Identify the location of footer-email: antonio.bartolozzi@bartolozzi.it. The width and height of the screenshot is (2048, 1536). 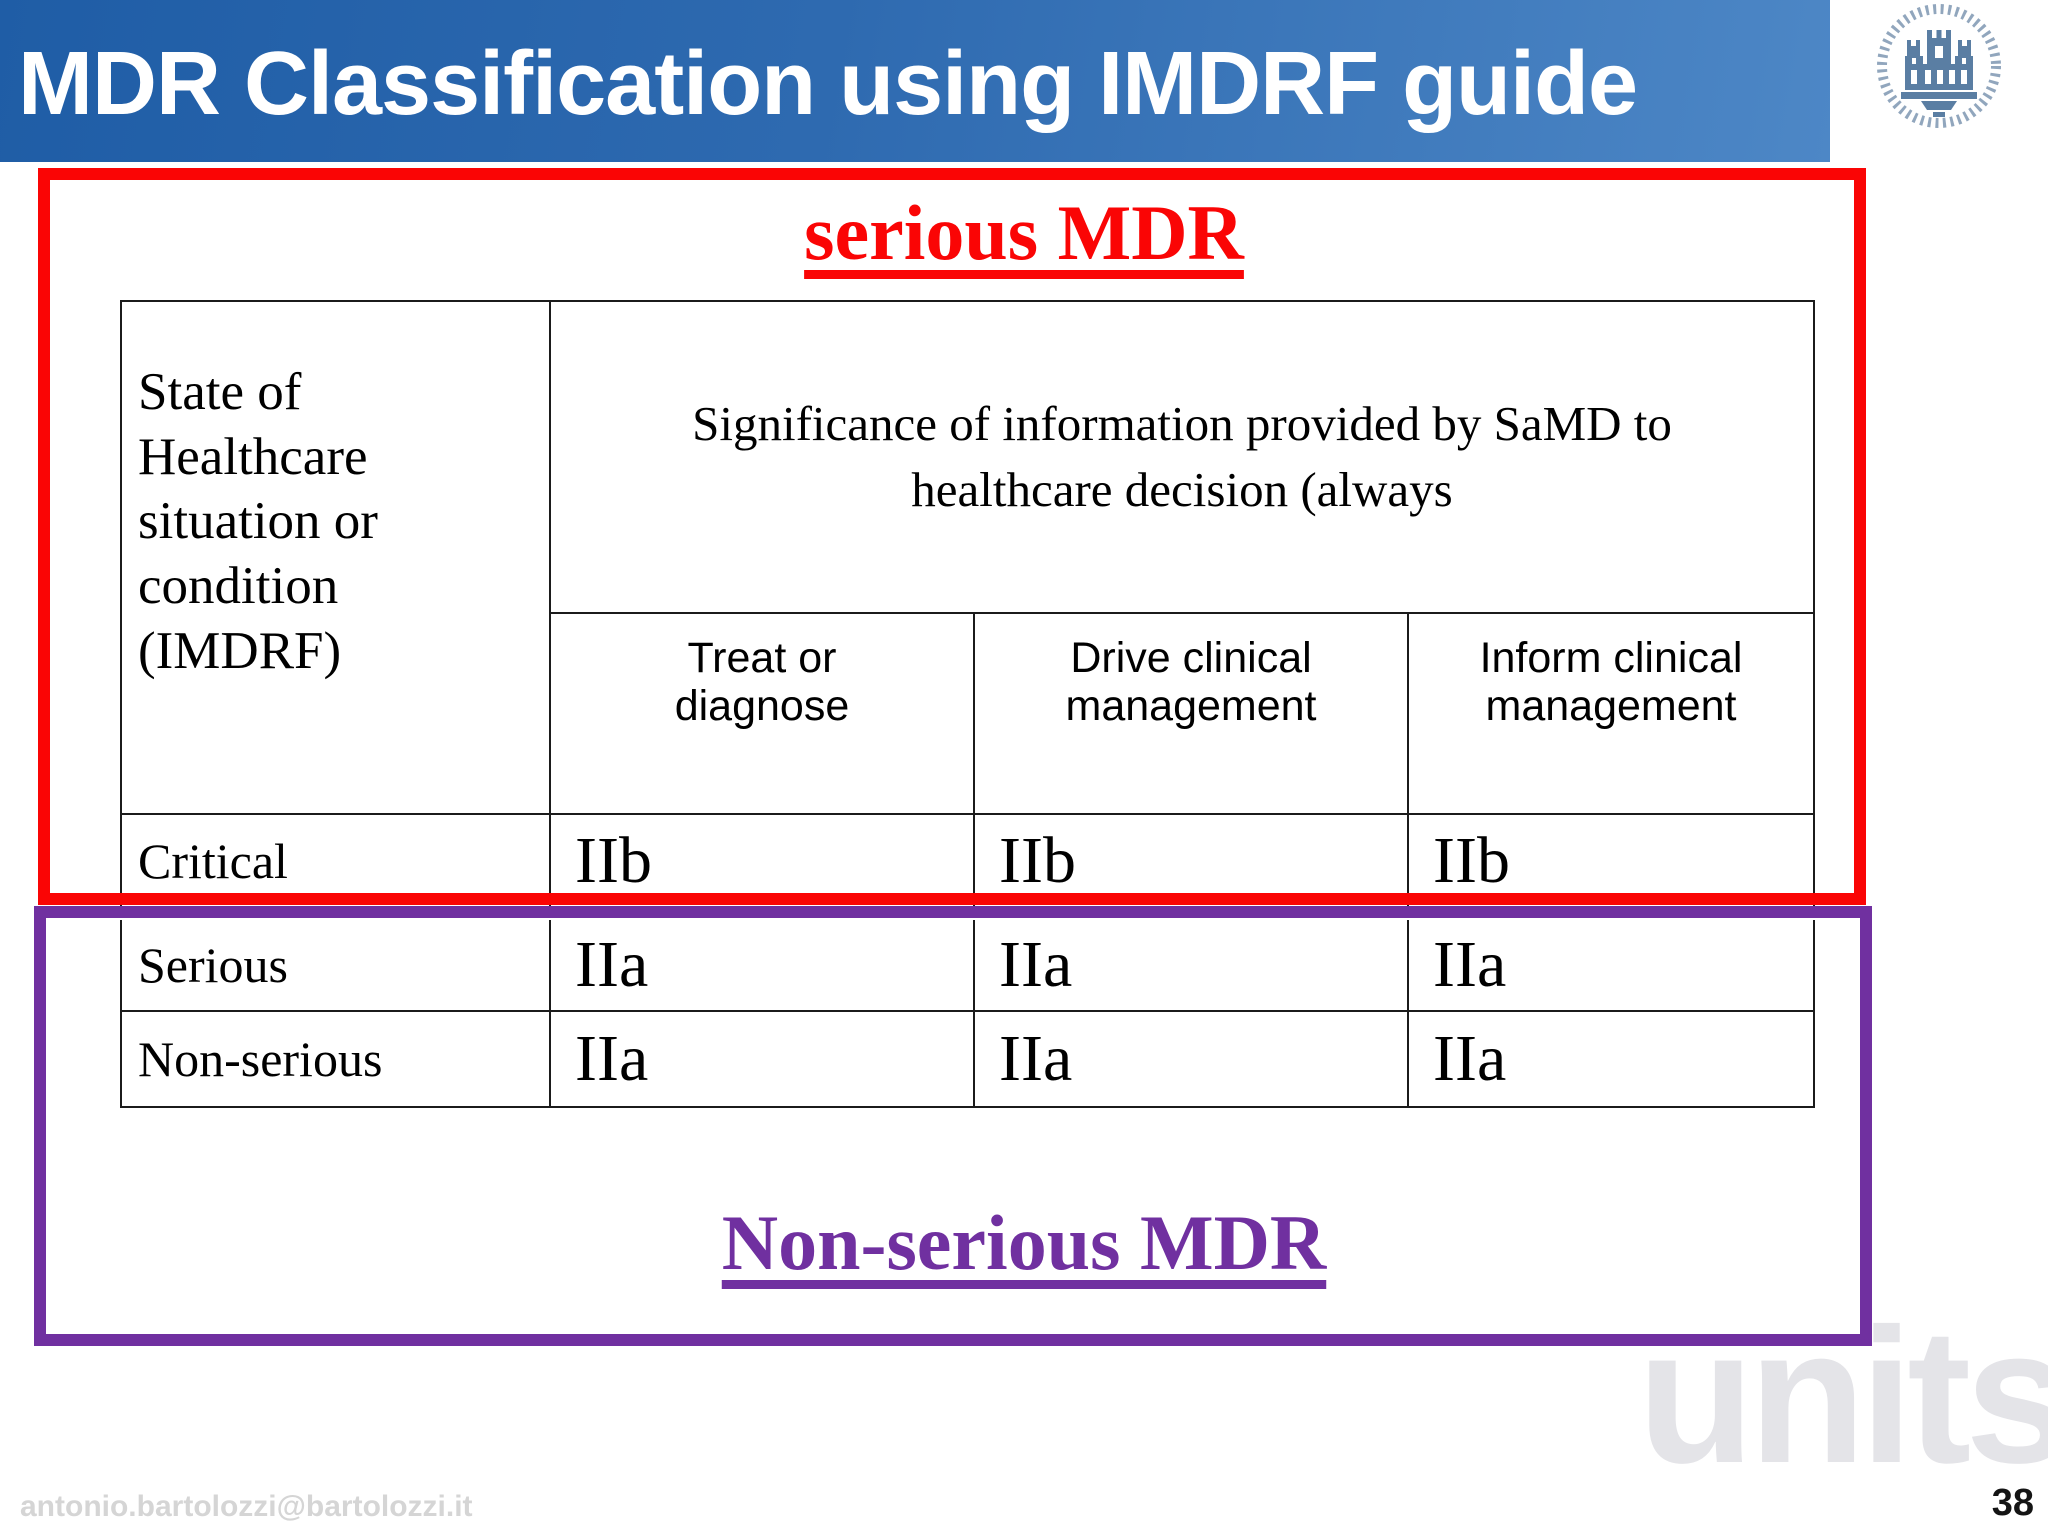
(246, 1506).